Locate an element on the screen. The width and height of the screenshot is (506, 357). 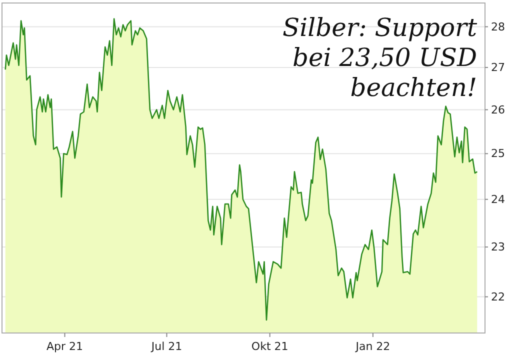
y-tick-label: 28 is located at coordinates (498, 27).